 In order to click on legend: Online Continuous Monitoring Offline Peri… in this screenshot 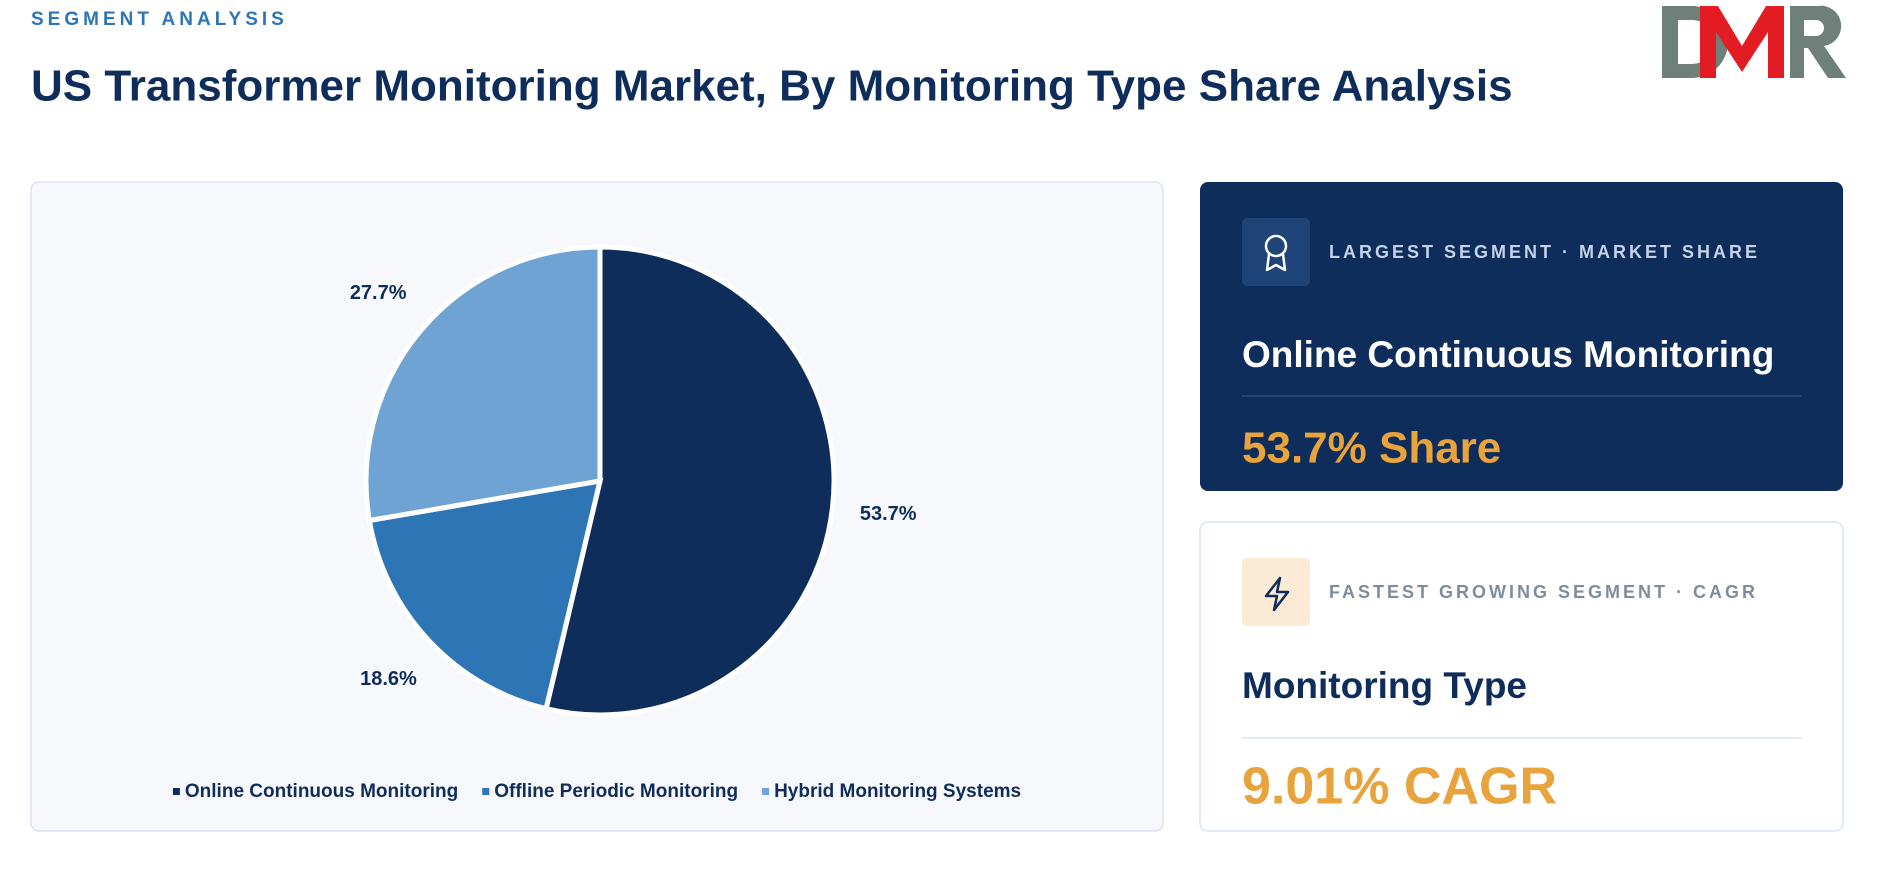, I will do `click(596, 791)`.